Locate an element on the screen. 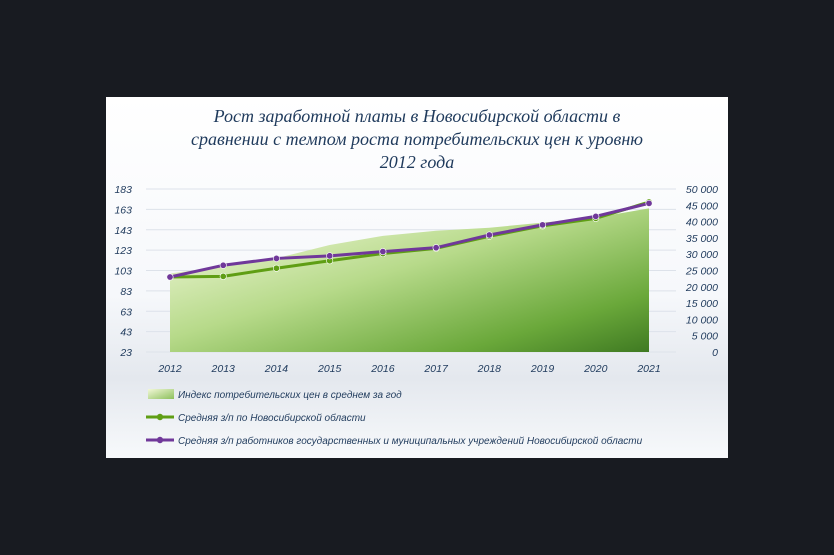 The image size is (834, 555). y-left-tick-label: 103 is located at coordinates (123, 272).